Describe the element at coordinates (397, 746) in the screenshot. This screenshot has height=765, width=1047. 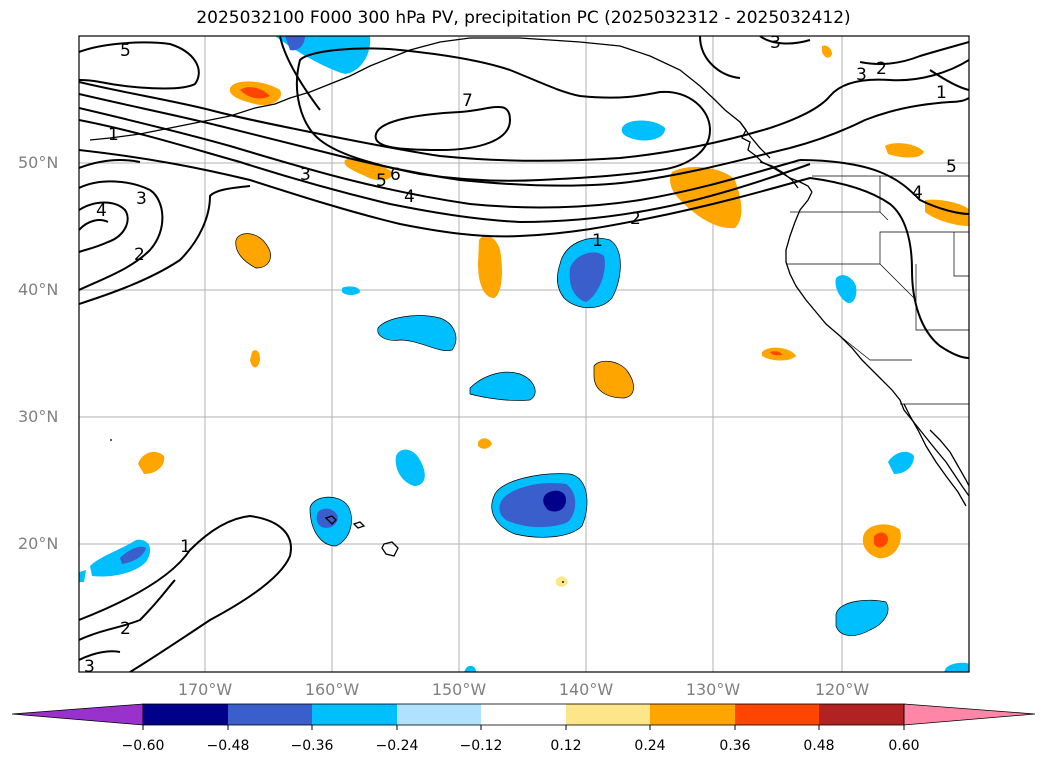
I see `colorbar-tick-label: −0.24` at that location.